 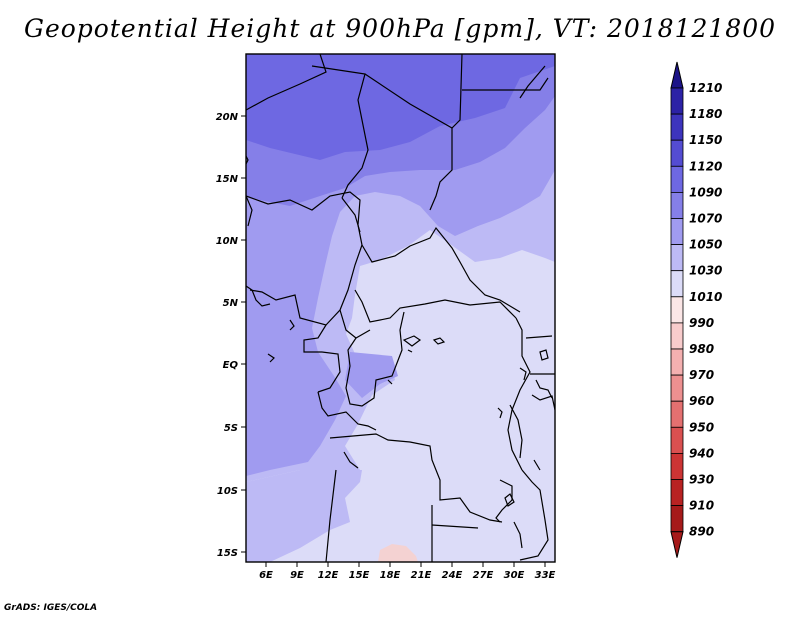 What do you see at coordinates (51, 608) in the screenshot?
I see `grads-credit: GrADS: IGES/COLA` at bounding box center [51, 608].